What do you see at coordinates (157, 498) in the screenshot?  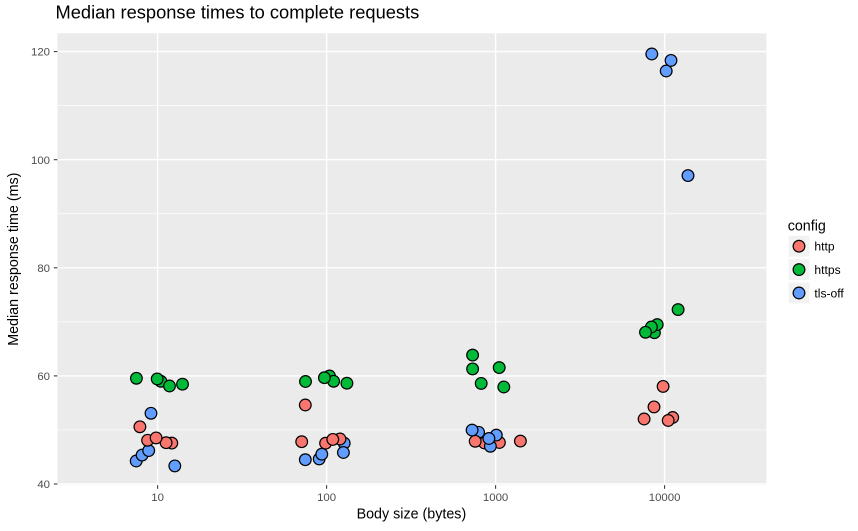 I see `svg-text: 10` at bounding box center [157, 498].